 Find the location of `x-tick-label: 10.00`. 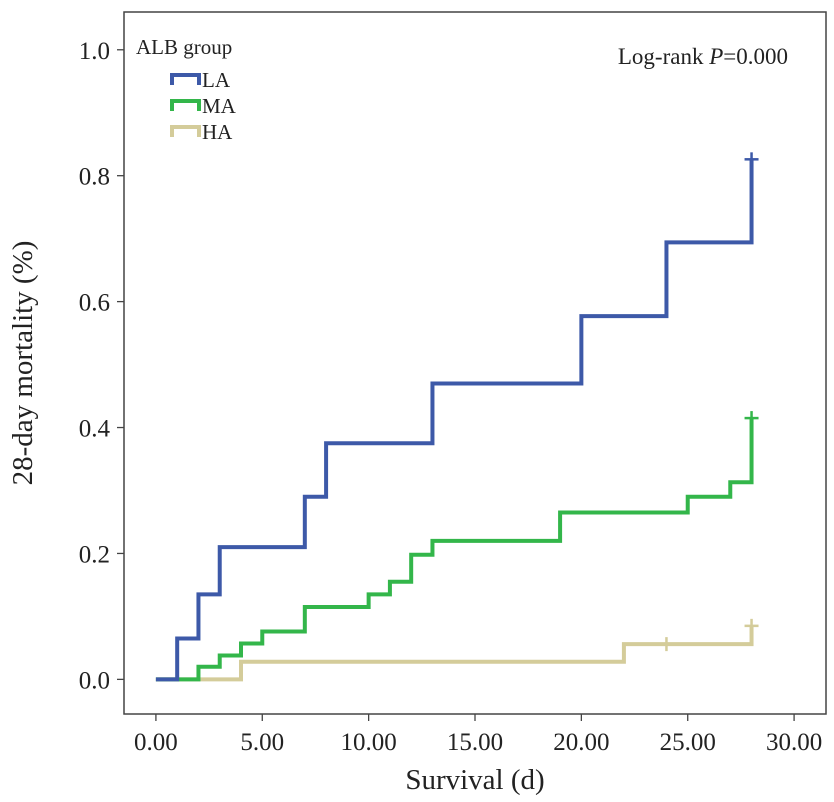

x-tick-label: 10.00 is located at coordinates (369, 742).